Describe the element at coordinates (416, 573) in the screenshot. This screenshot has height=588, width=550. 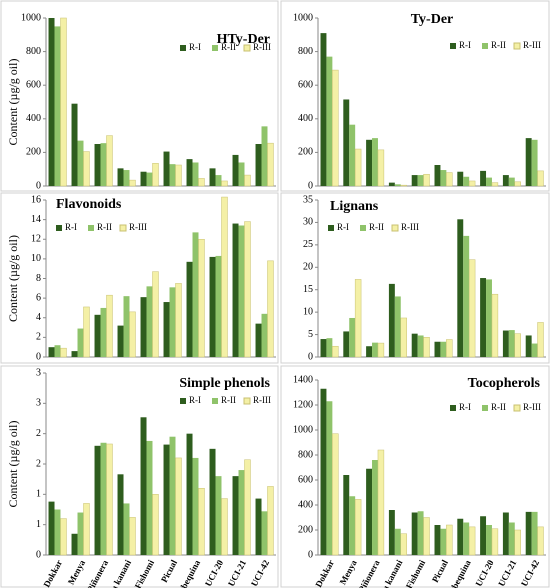
I see `x-tick-label: Fishomi` at that location.